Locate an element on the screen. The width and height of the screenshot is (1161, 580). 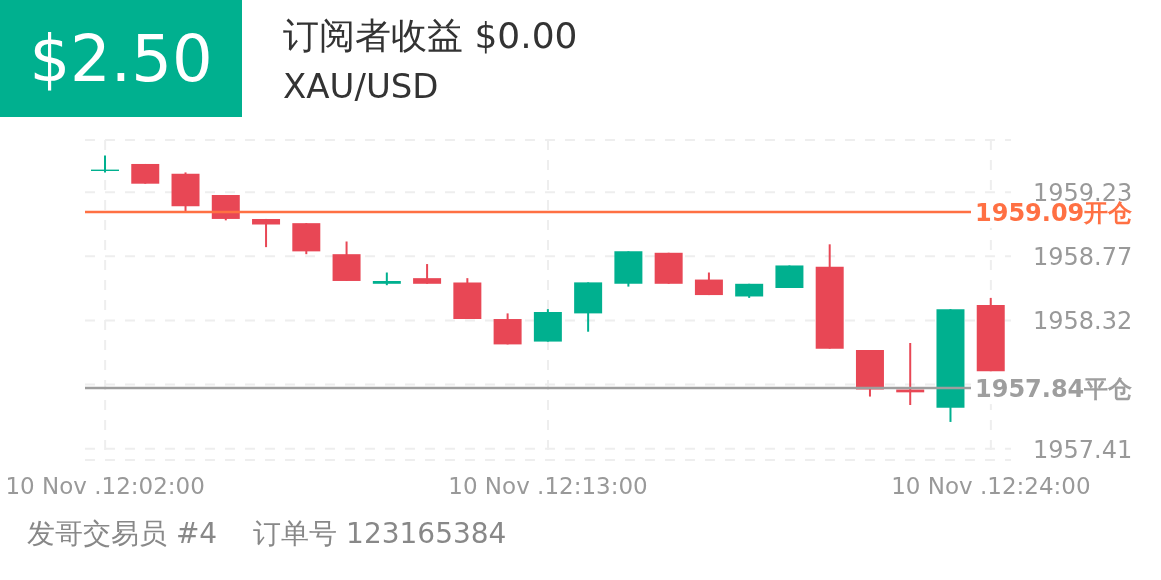
y-tick-label: 1957.41 is located at coordinates (1083, 449).